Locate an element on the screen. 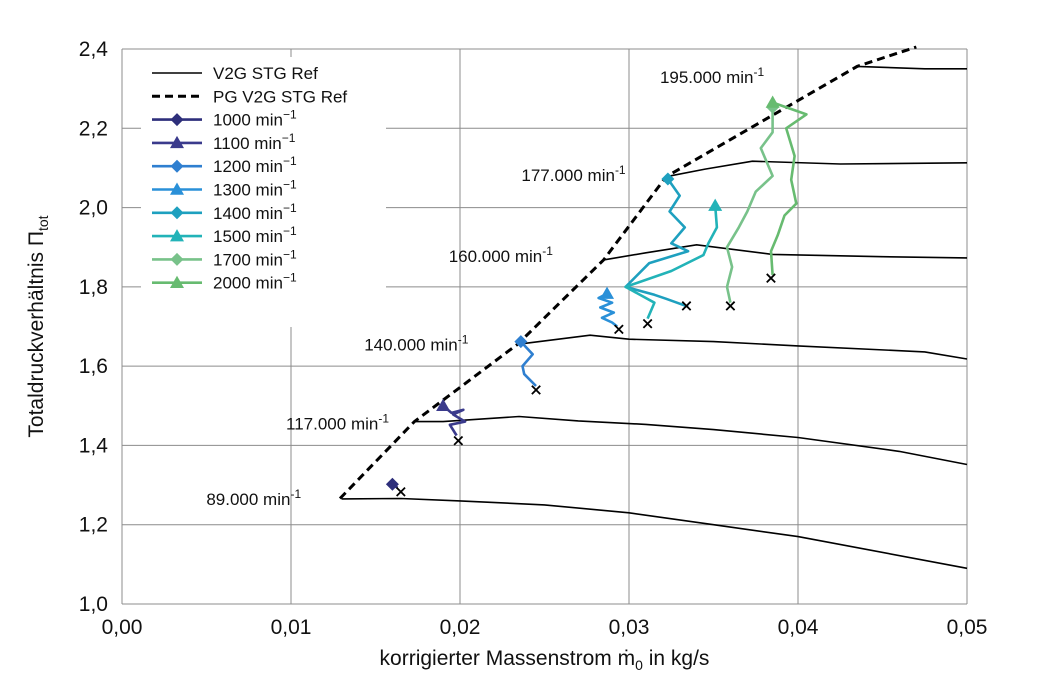  legend-series-label: 1100 min−1 is located at coordinates (254, 142).